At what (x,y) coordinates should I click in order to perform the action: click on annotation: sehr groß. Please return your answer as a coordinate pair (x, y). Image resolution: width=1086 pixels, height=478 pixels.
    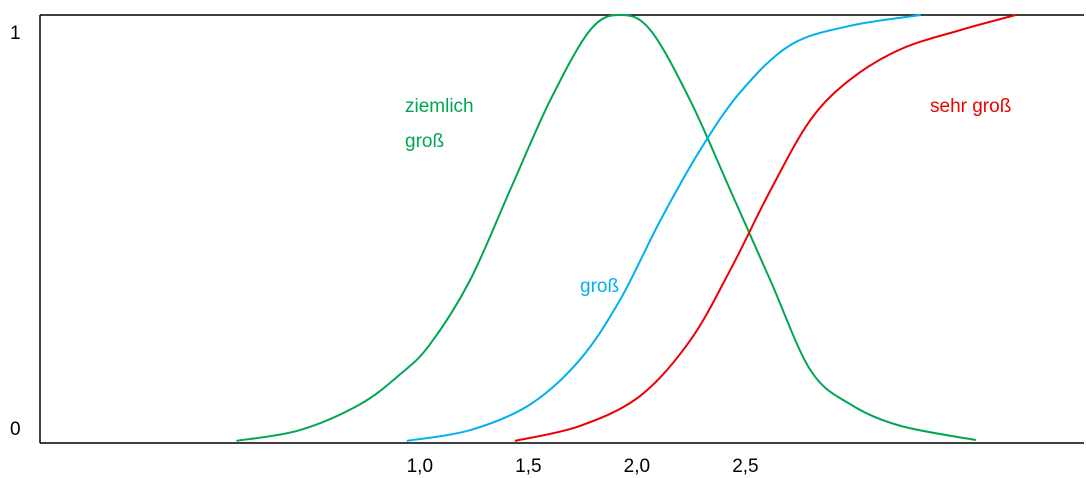
    Looking at the image, I should click on (970, 106).